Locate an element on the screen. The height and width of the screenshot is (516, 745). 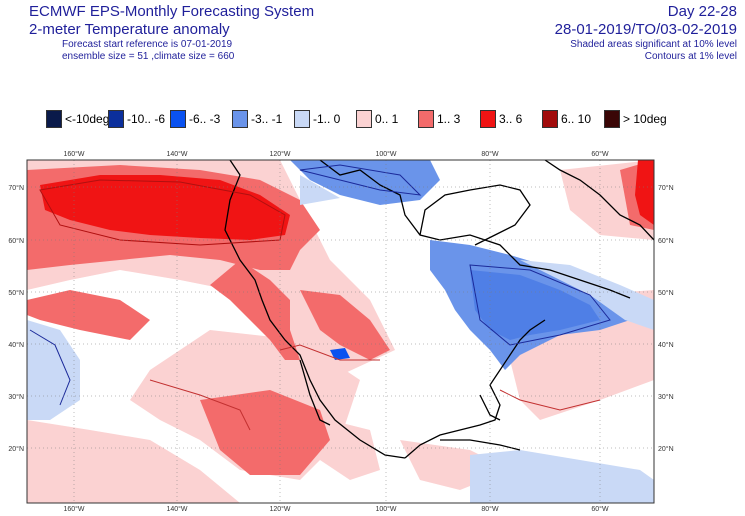
title-line-1: ECMWF EPS-Monthly Forecasting System is located at coordinates (172, 11).